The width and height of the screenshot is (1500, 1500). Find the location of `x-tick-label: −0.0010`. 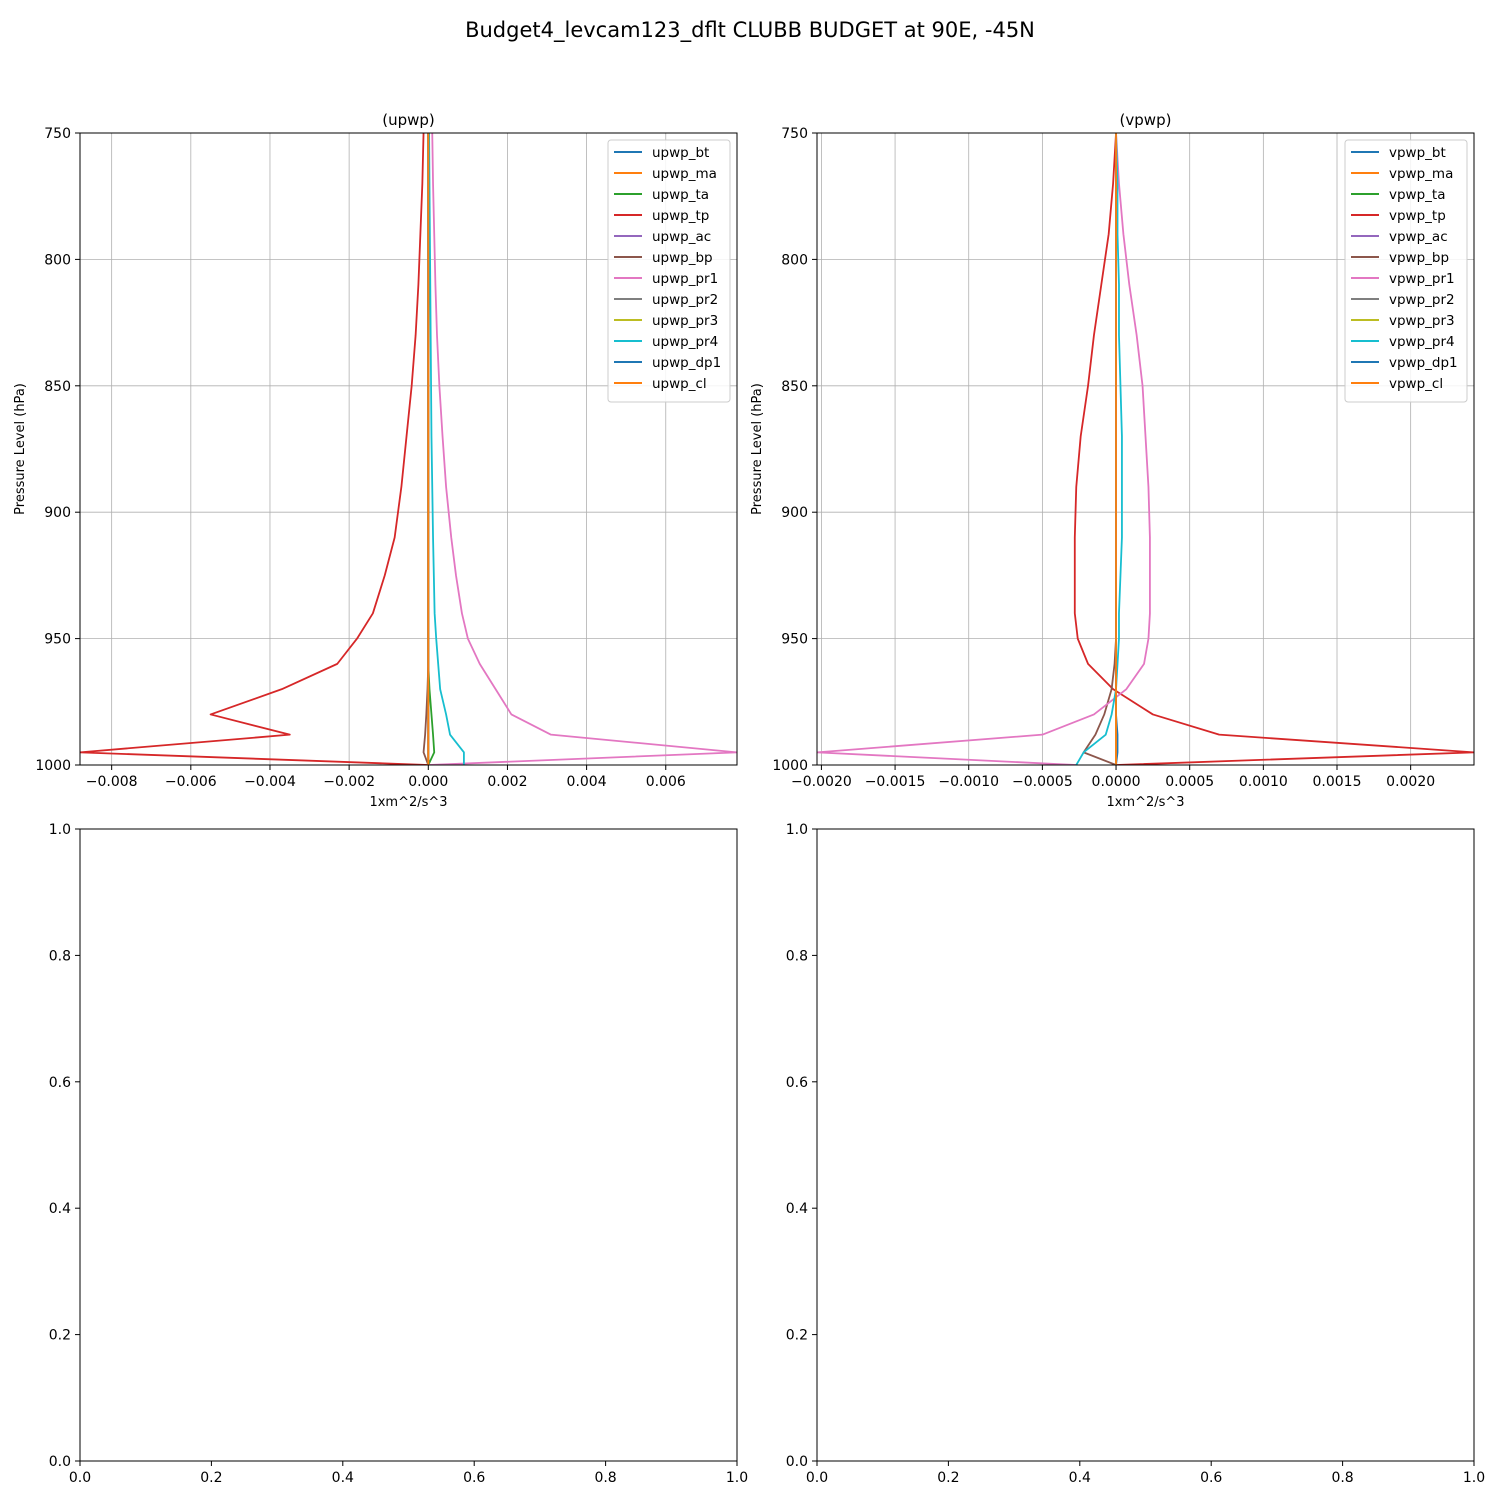

x-tick-label: −0.0010 is located at coordinates (968, 782).